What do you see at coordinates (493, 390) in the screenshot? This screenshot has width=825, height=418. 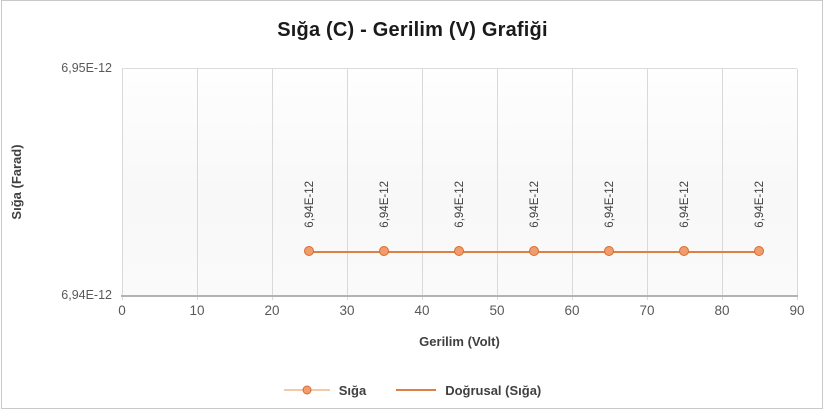 I see `legend-label: Doğrusal (Sığa)` at bounding box center [493, 390].